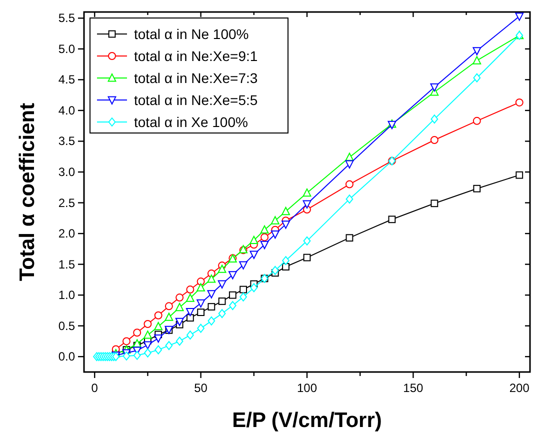  Describe the element at coordinates (196, 100) in the screenshot. I see `legend-label: total α in Ne:Xe=5:5` at that location.